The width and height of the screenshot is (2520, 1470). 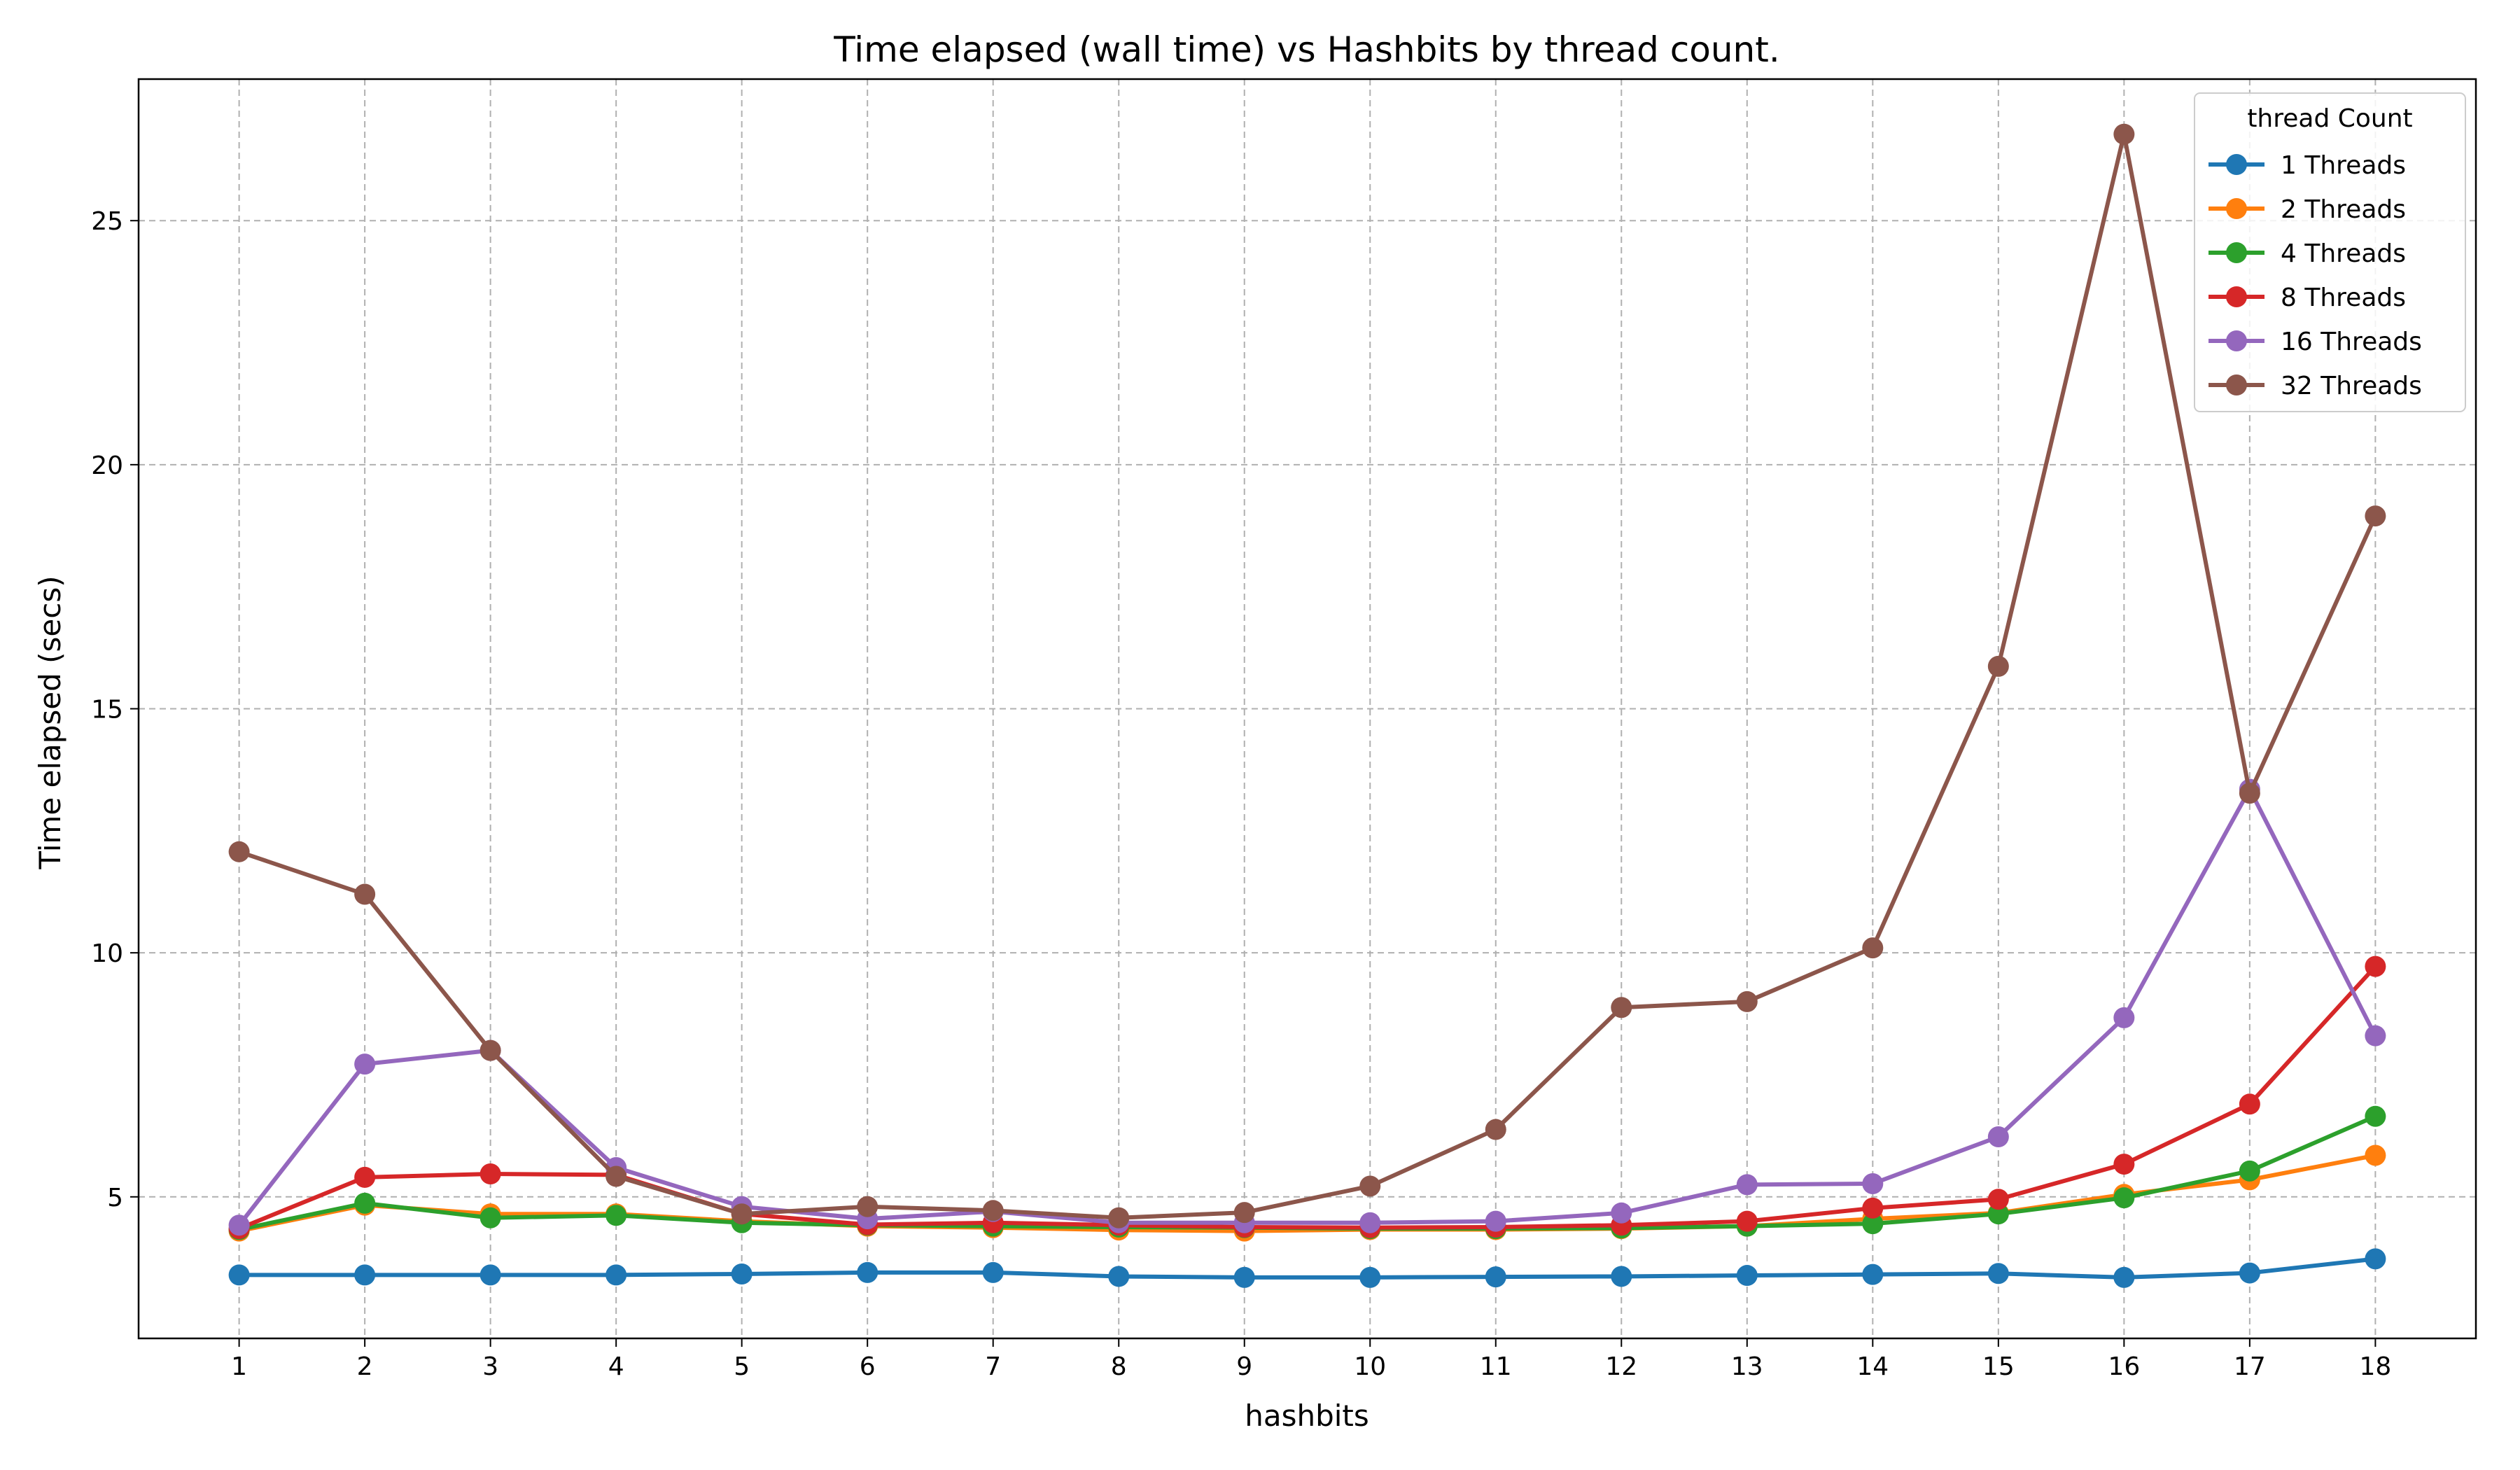 I want to click on x-axis-label: hashbits, so click(x=1307, y=1416).